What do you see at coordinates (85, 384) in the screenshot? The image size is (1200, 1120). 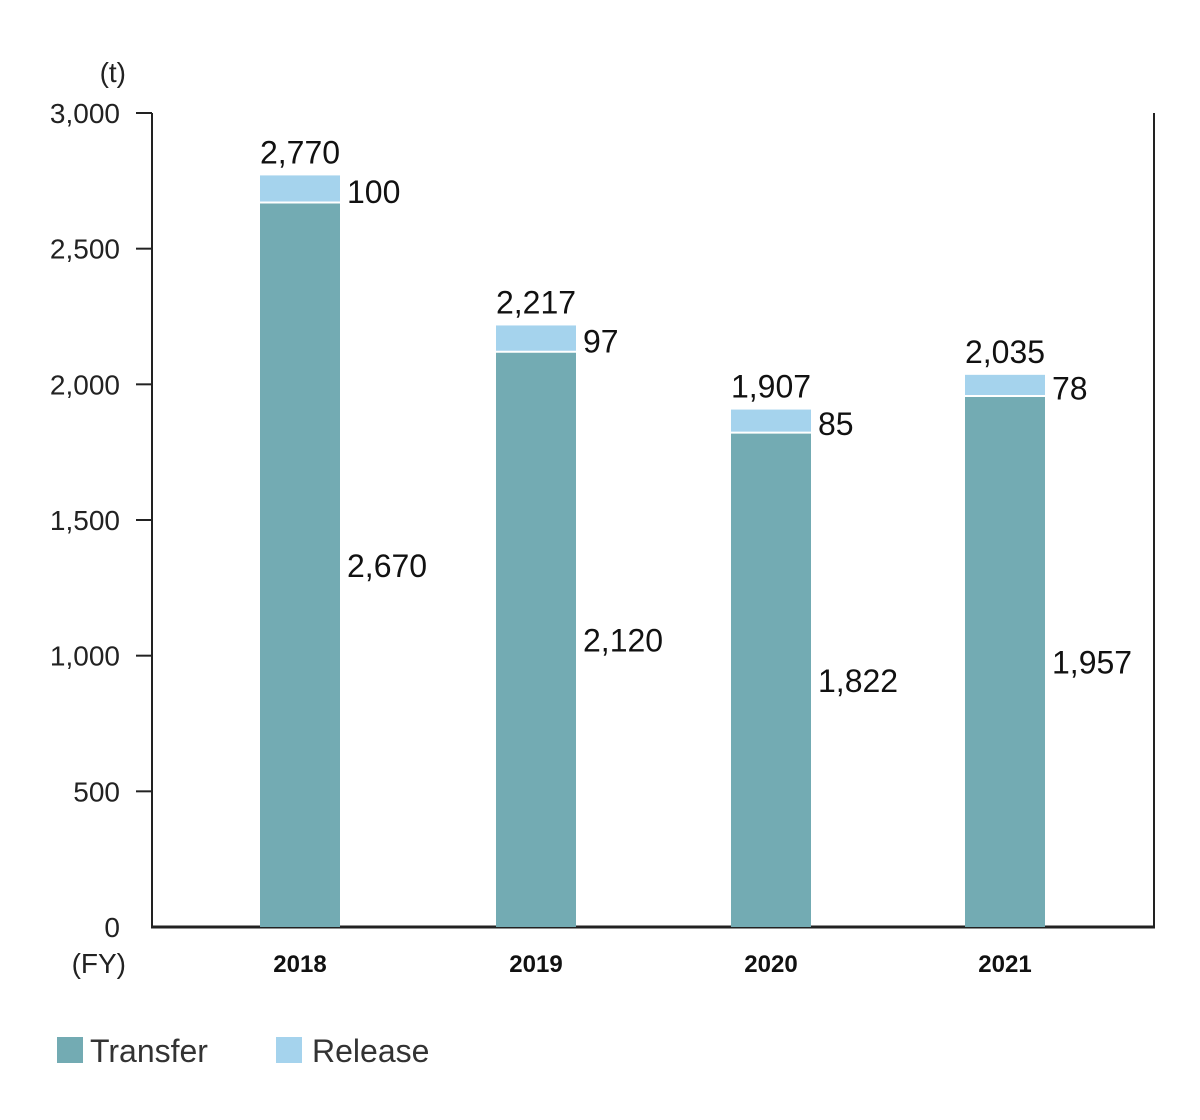 I see `y-tick-label: 2,000` at bounding box center [85, 384].